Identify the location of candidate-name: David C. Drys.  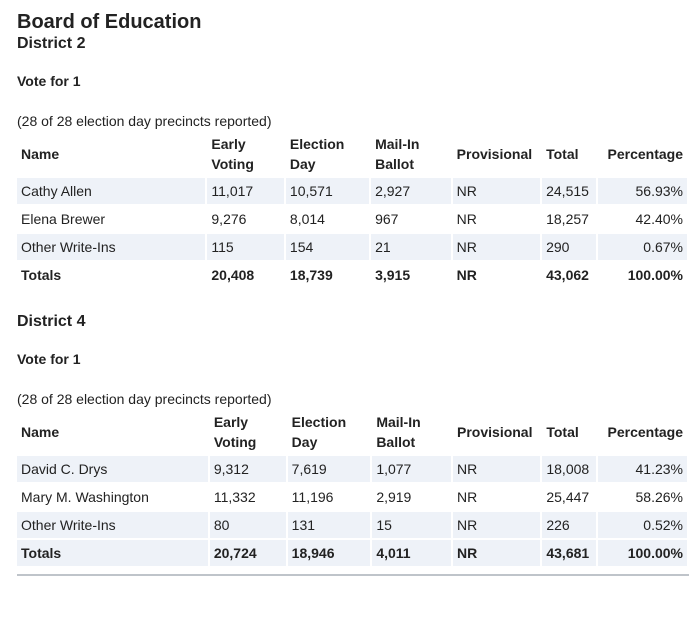
(112, 469).